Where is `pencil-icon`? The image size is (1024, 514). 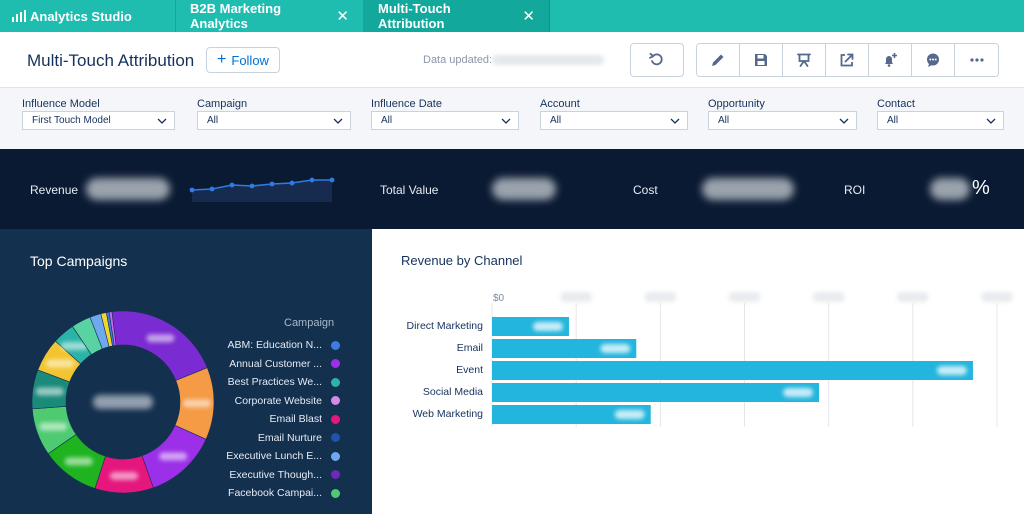 pencil-icon is located at coordinates (718, 60).